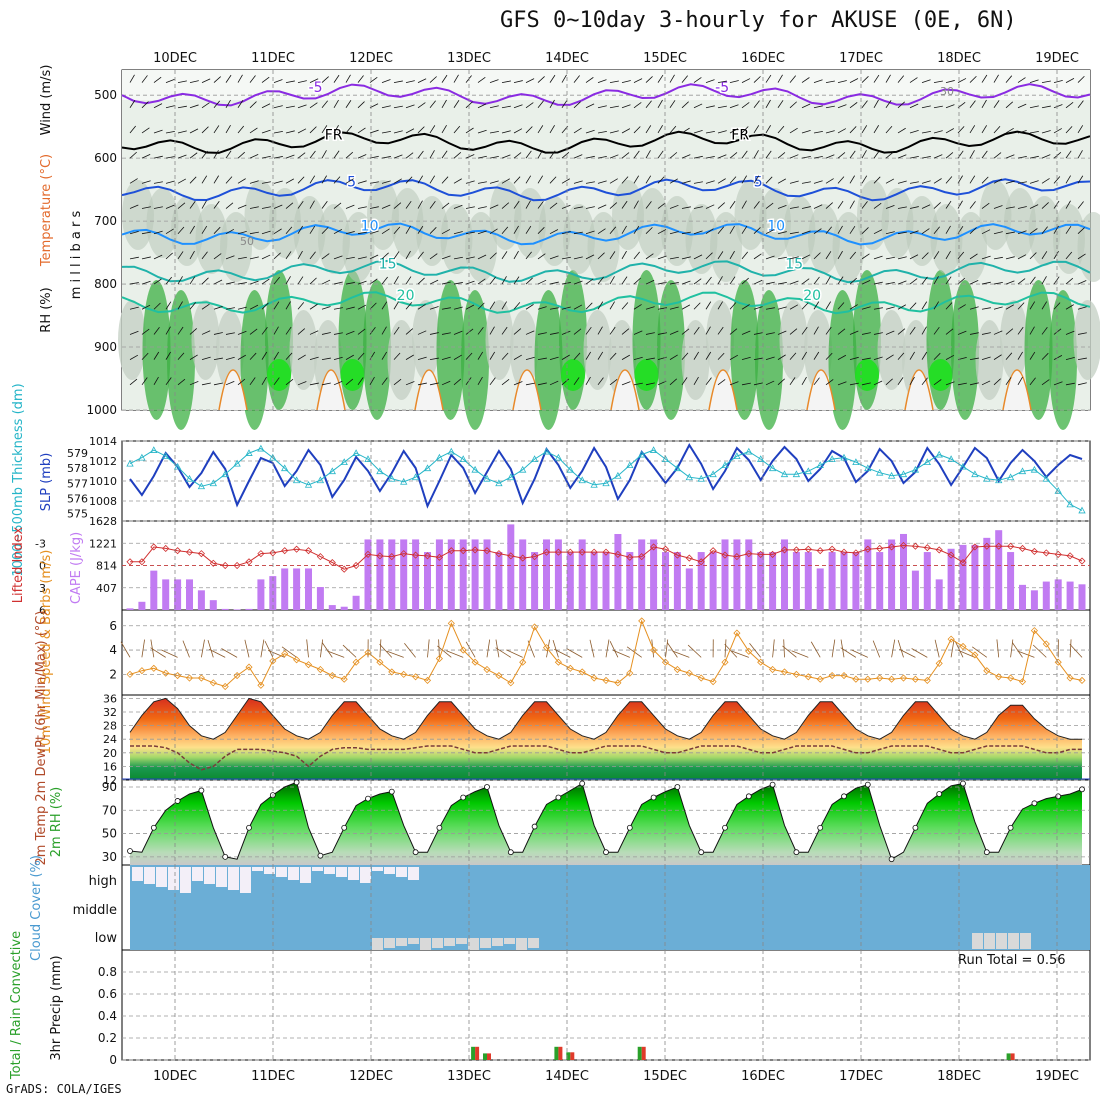 This screenshot has height=1100, width=1100. What do you see at coordinates (107, 994) in the screenshot?
I see `precip-tick-label: 0.6` at bounding box center [107, 994].